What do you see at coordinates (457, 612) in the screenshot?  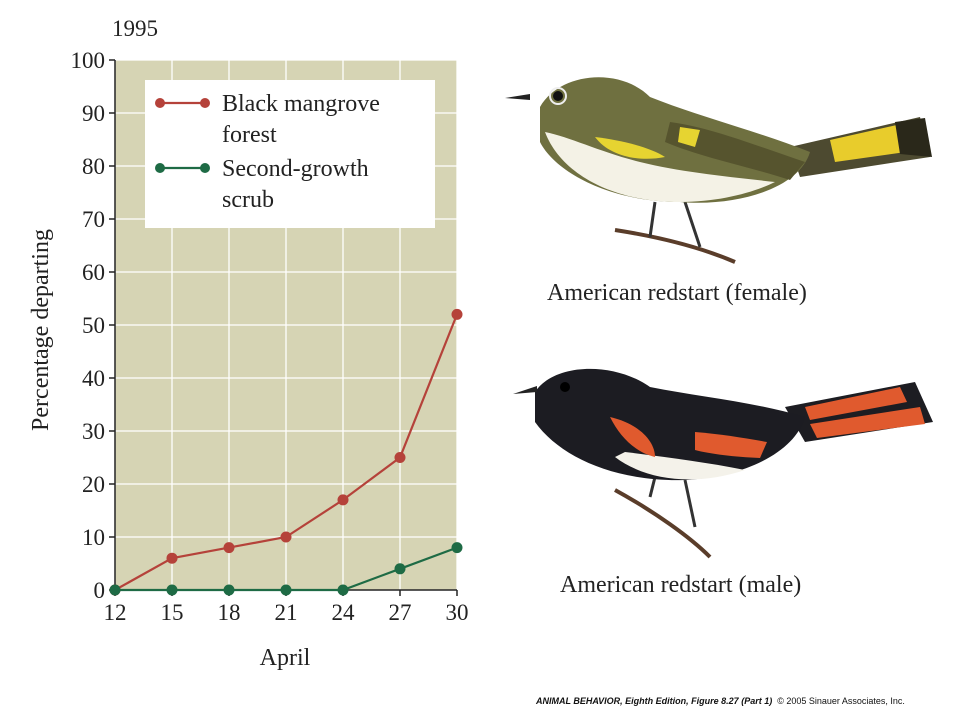 I see `x-tick-label: 30` at bounding box center [457, 612].